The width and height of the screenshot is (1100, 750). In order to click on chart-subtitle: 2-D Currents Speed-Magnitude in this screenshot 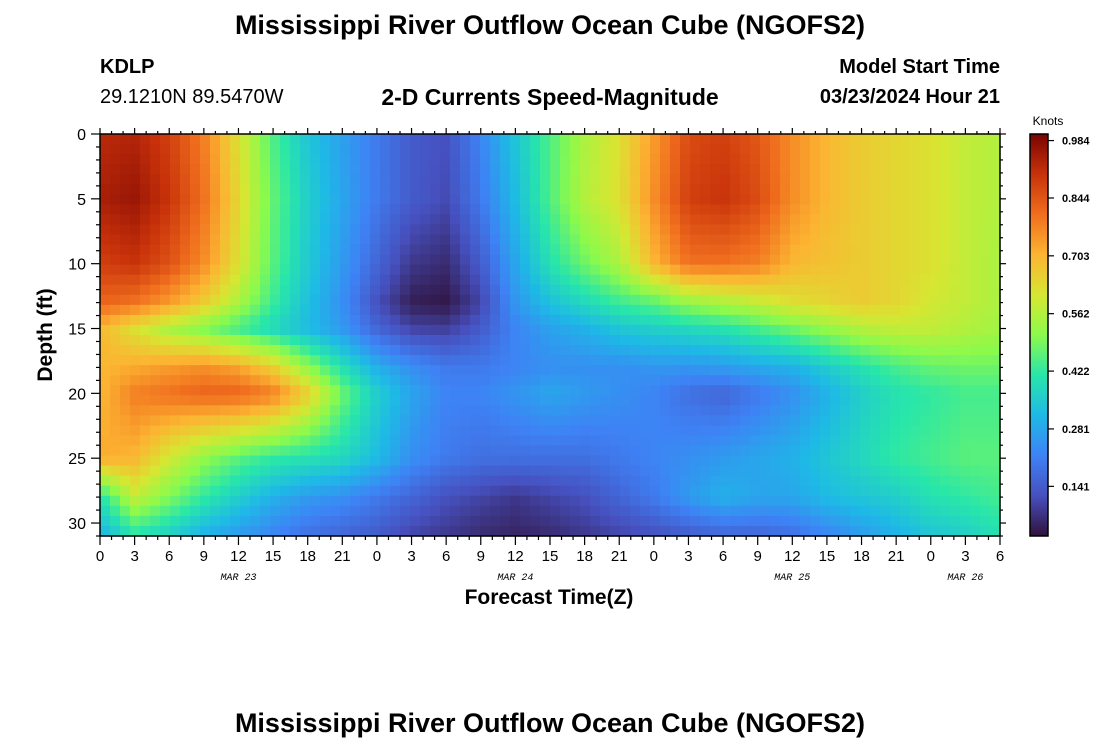, I will do `click(550, 97)`.